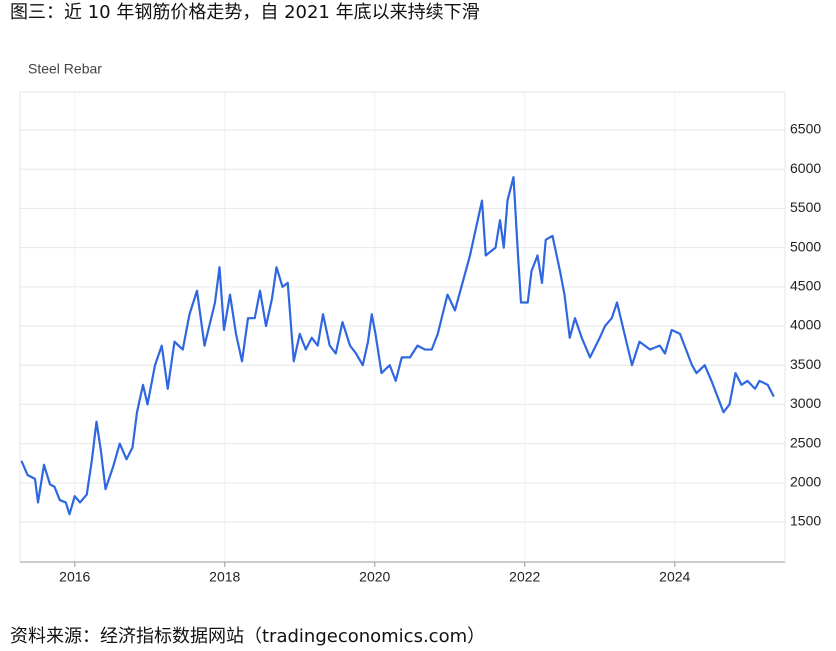 This screenshot has height=651, width=836. What do you see at coordinates (805, 246) in the screenshot?
I see `y-tick-label: 5000` at bounding box center [805, 246].